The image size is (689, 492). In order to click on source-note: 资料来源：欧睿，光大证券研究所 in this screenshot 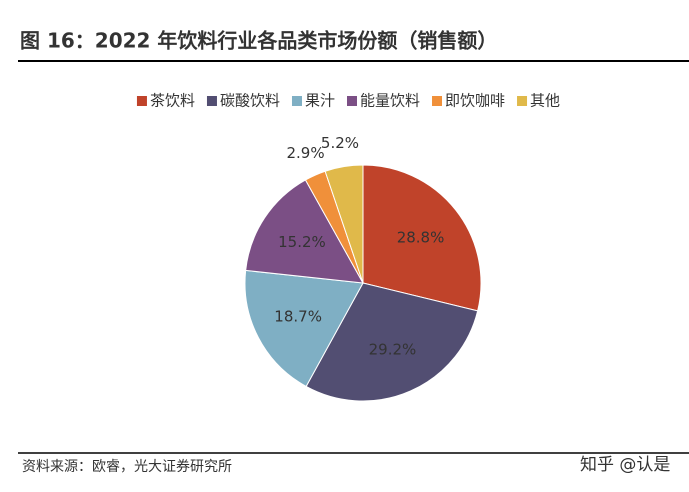, I will do `click(127, 467)`.